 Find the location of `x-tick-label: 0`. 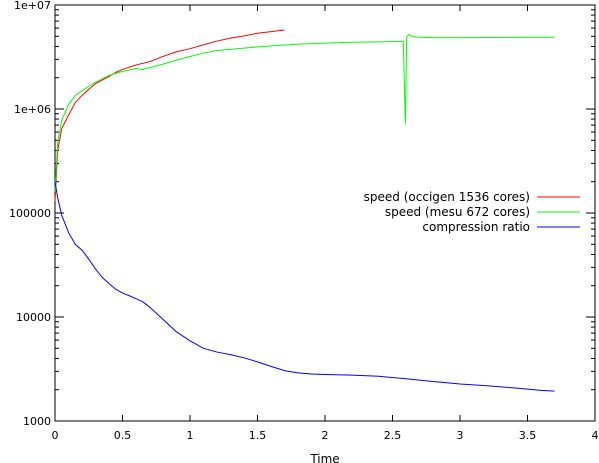

x-tick-label: 0 is located at coordinates (55, 435).